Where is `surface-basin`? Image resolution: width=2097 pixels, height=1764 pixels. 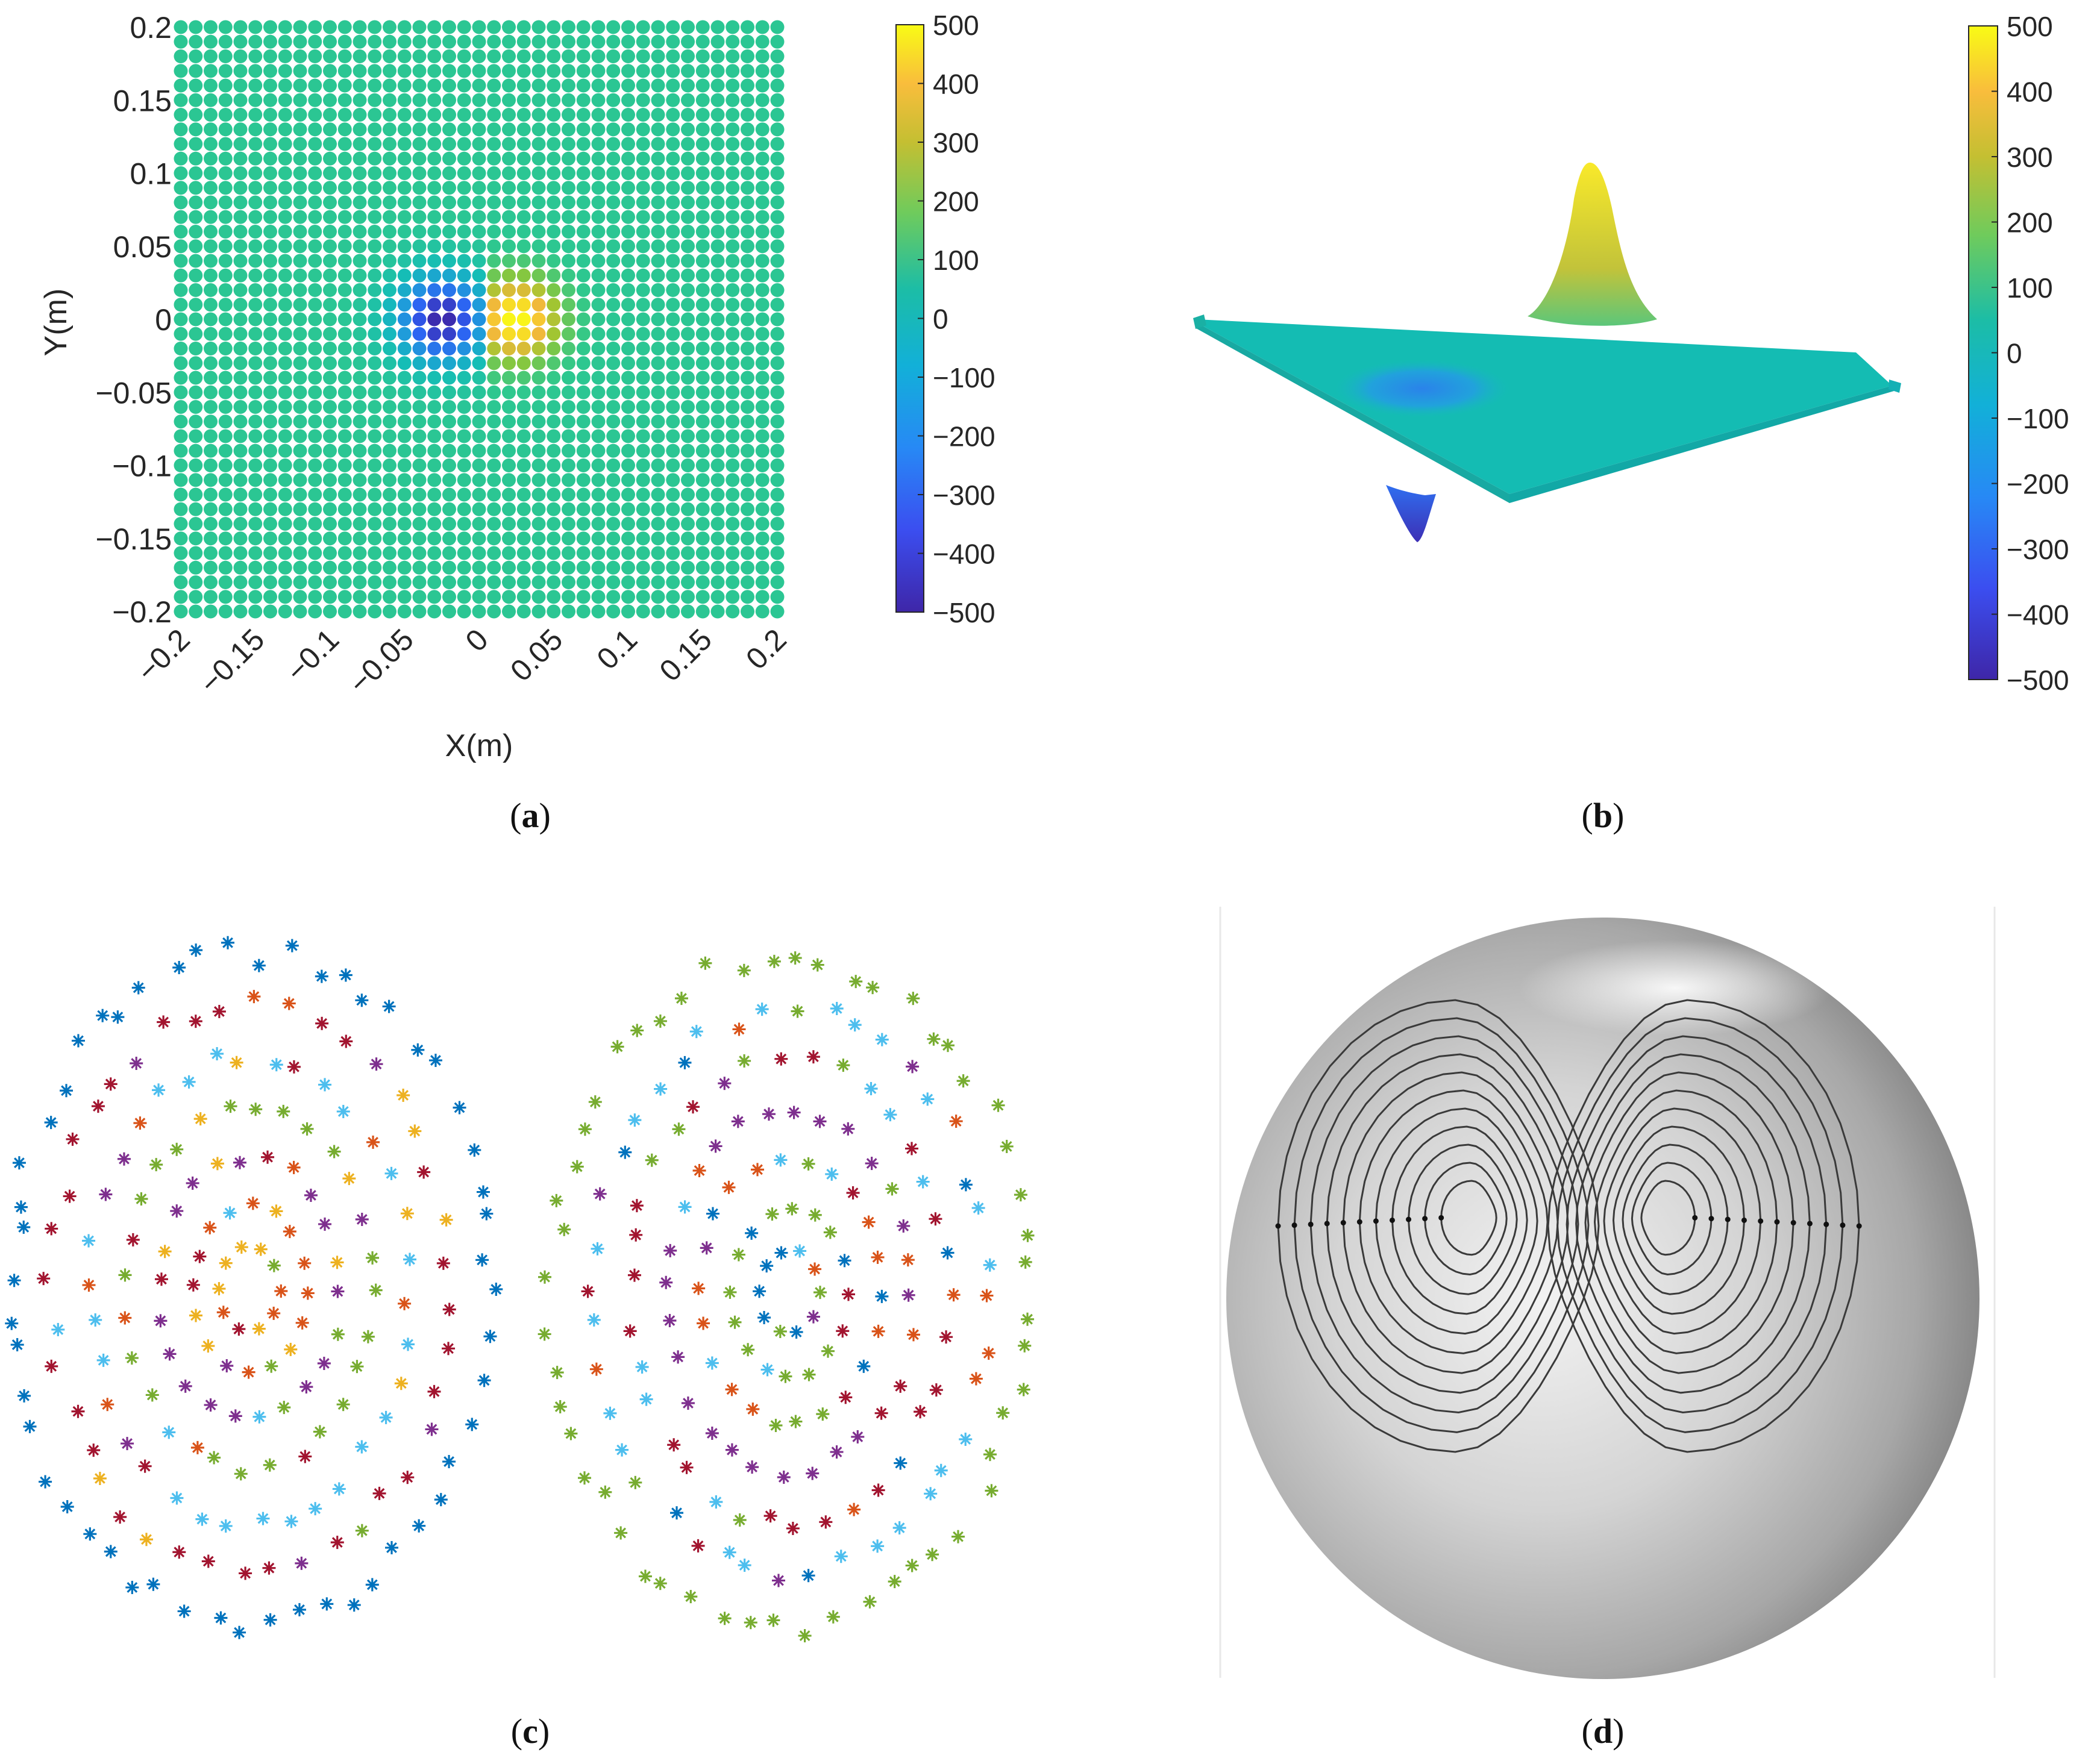
surface-basin is located at coordinates (1422, 389).